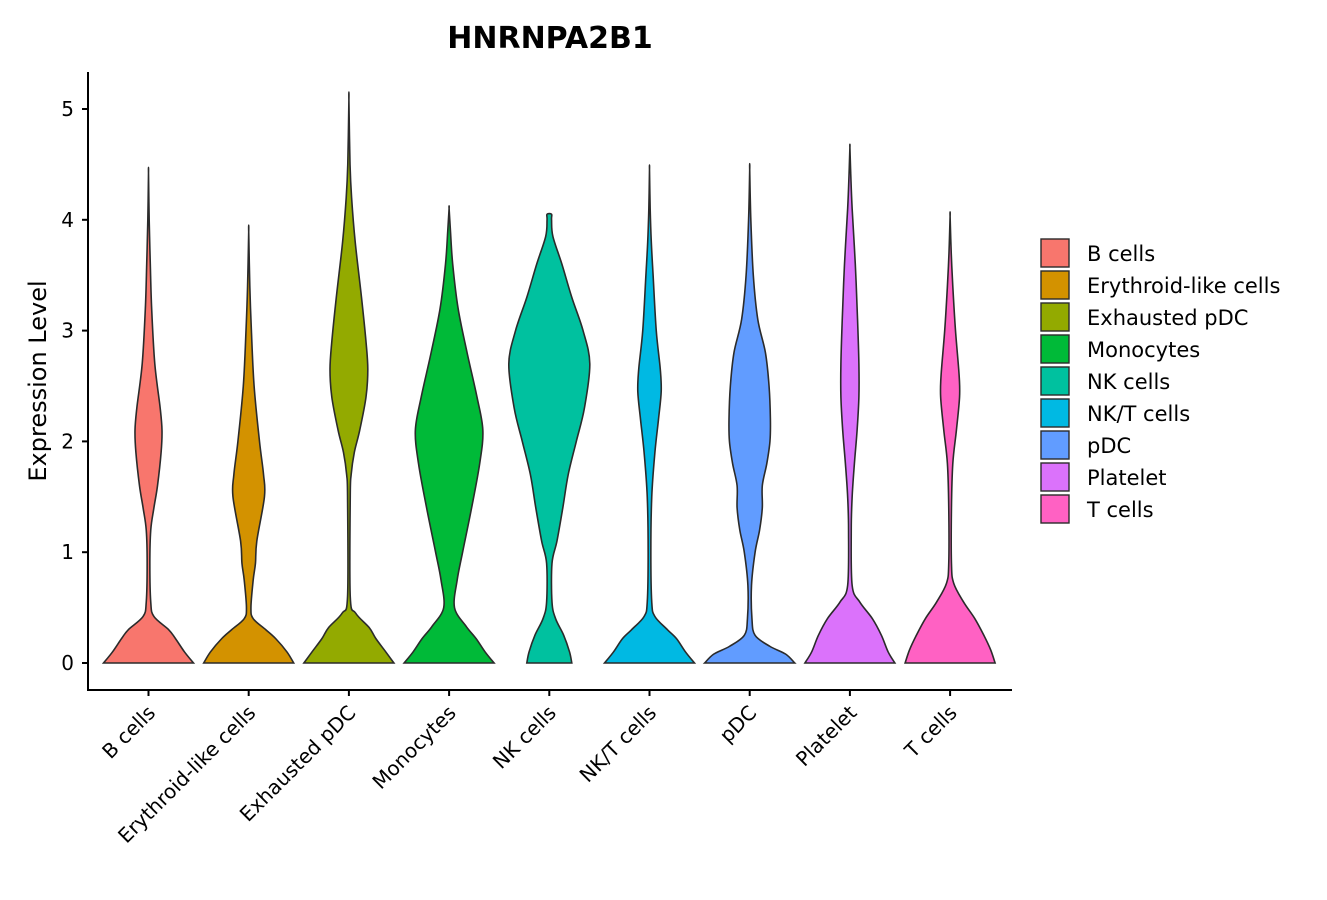 Image resolution: width=1327 pixels, height=900 pixels. Describe the element at coordinates (1055, 349) in the screenshot. I see `legend-key-monocytes` at that location.